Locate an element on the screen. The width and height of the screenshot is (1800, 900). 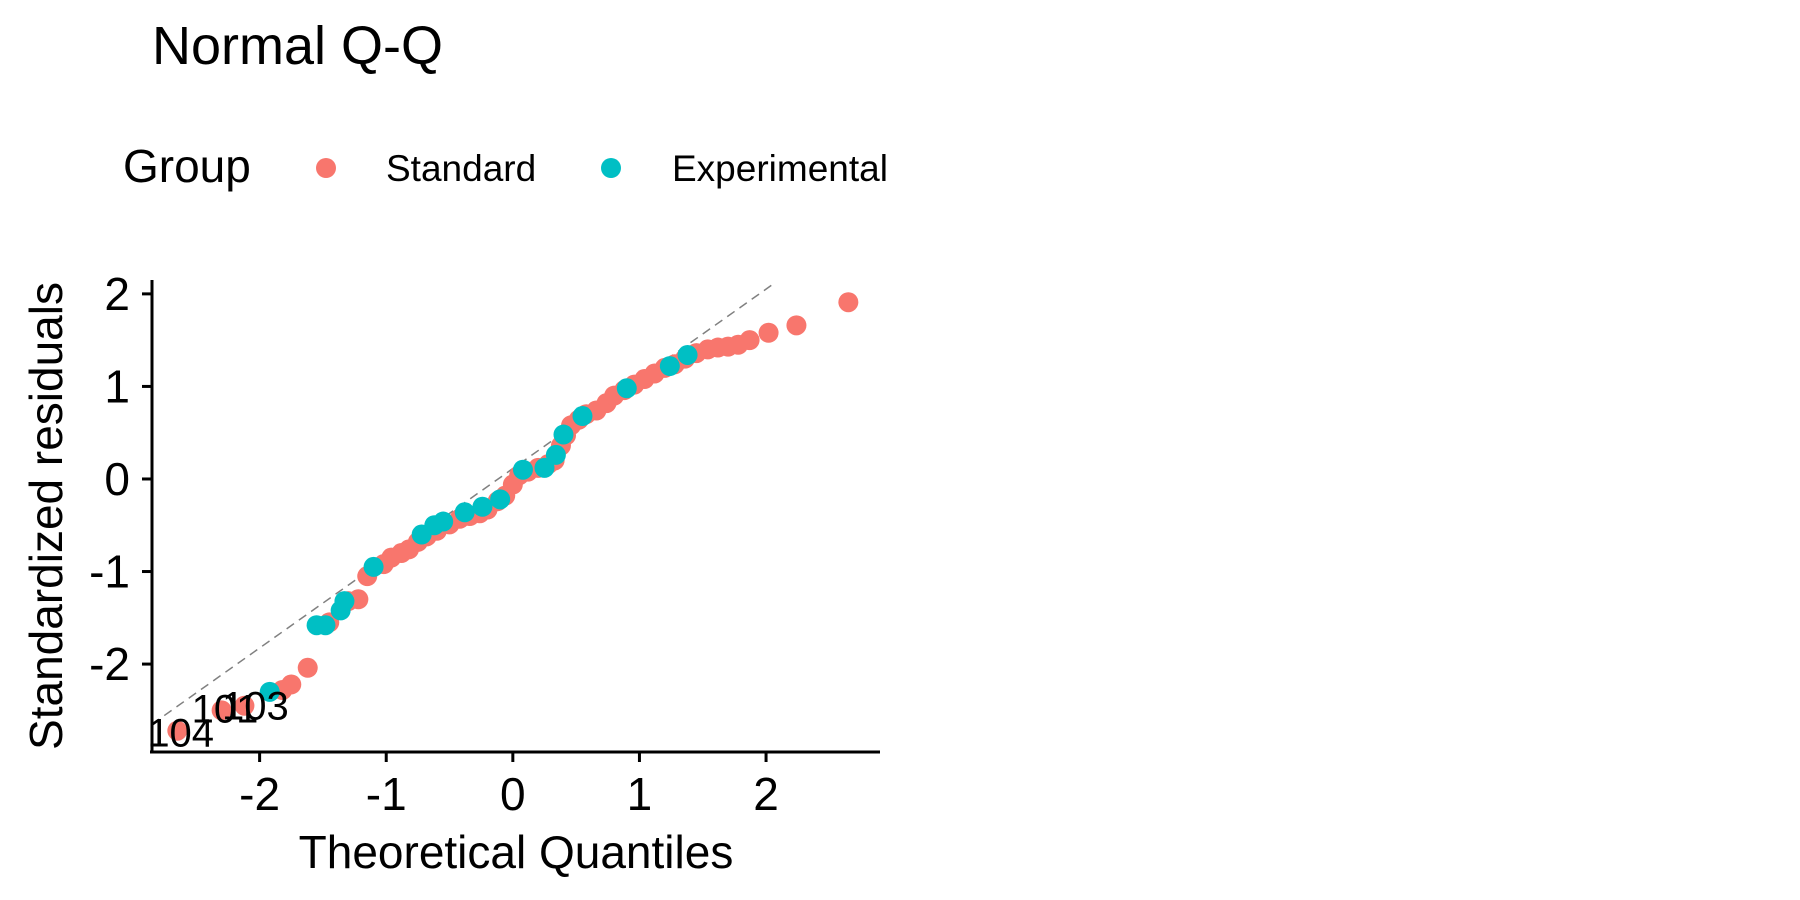
x-tick-label: 0 is located at coordinates (513, 794).